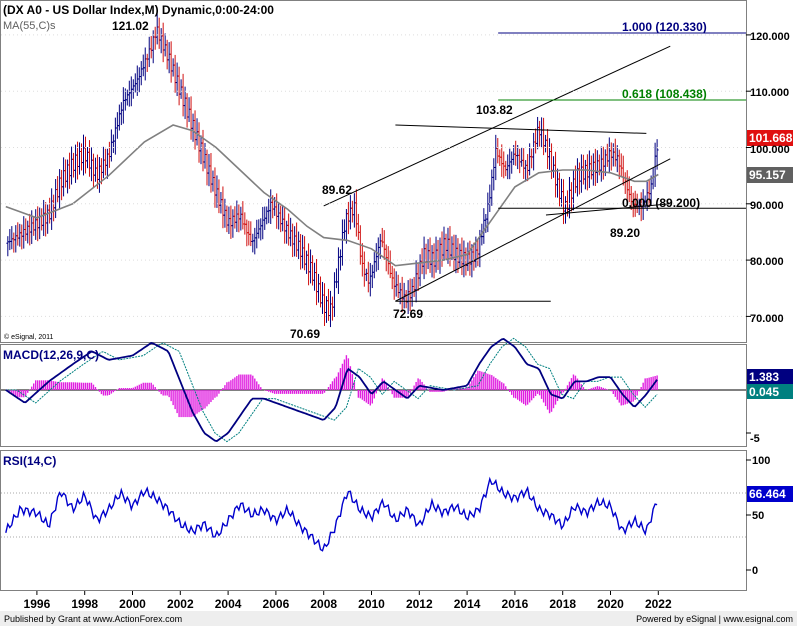  I want to click on x-axis-label: 2018, so click(562, 604).